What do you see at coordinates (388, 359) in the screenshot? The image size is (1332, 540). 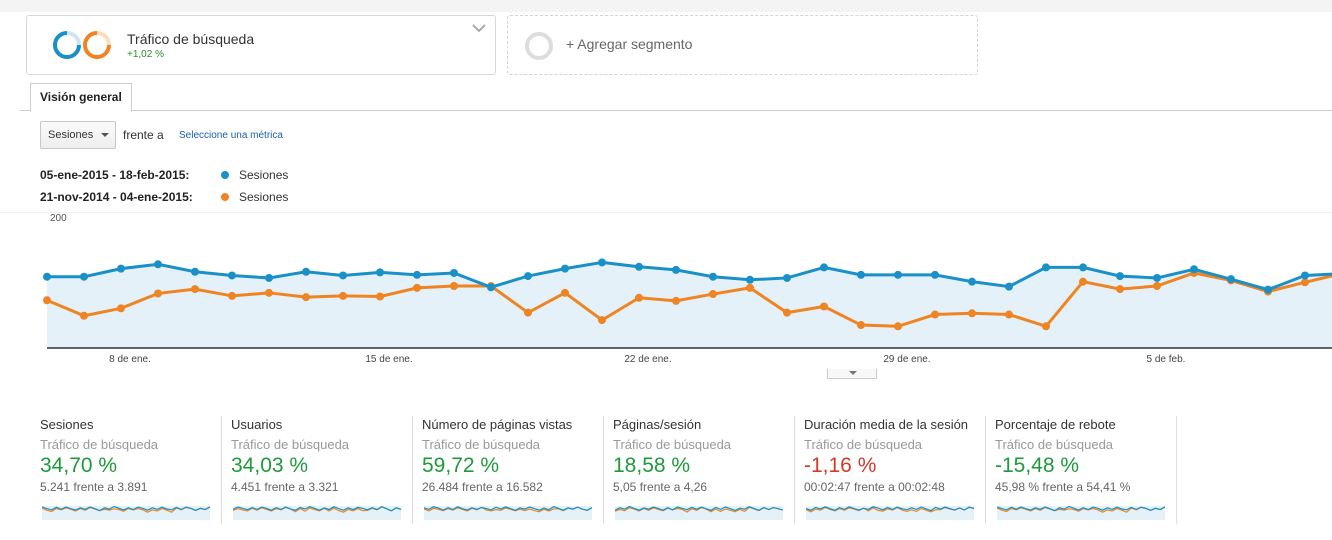 I see `x-tick-label: 15 de ene.` at bounding box center [388, 359].